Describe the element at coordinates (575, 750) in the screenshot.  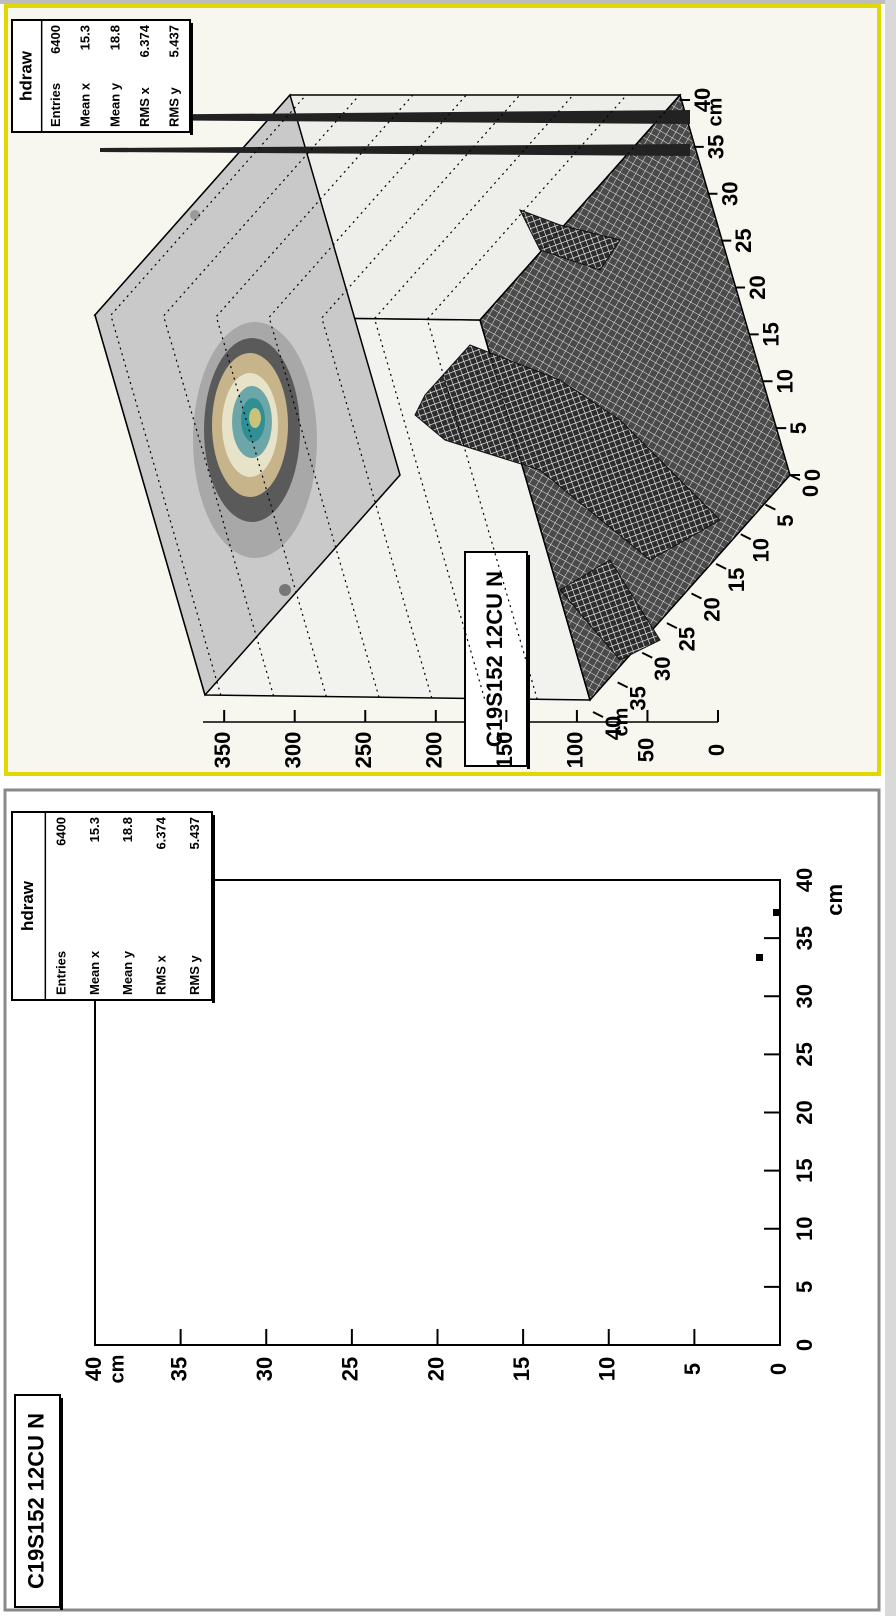
I see `z-tick-label: 100` at that location.